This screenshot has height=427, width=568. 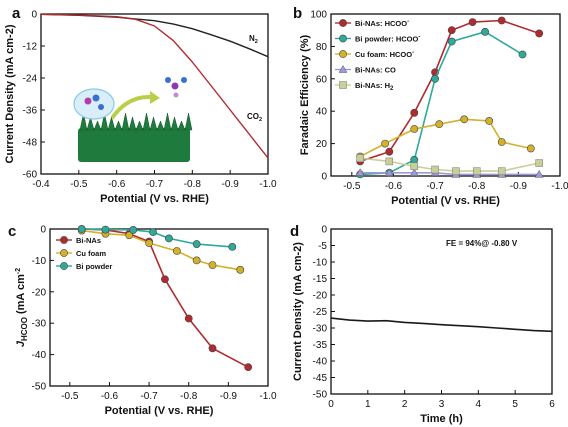 What do you see at coordinates (189, 396) in the screenshot?
I see `x-tick-label: -0.8` at bounding box center [189, 396].